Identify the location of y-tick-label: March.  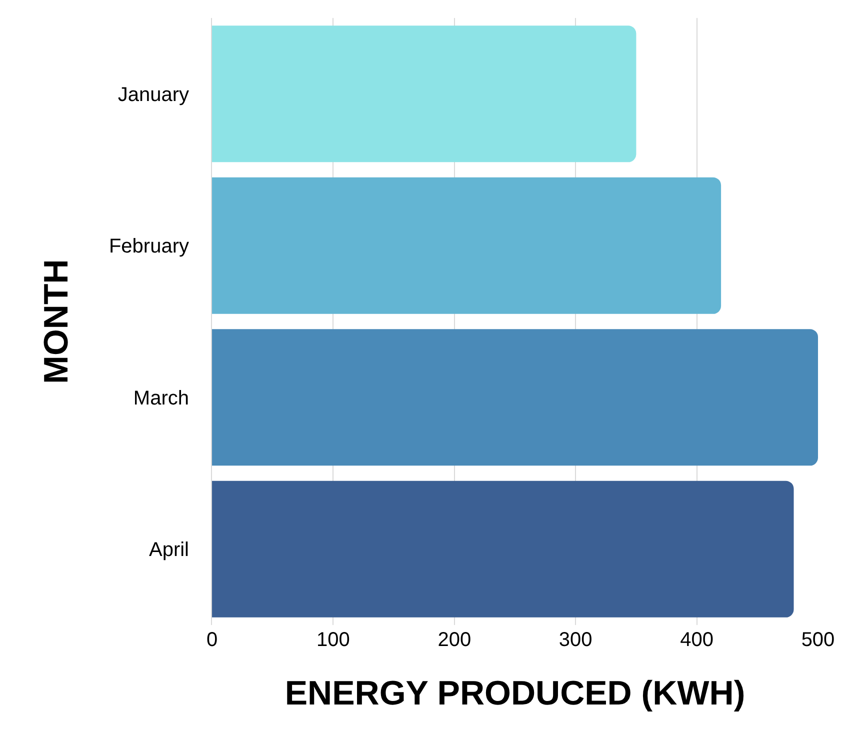
(161, 398).